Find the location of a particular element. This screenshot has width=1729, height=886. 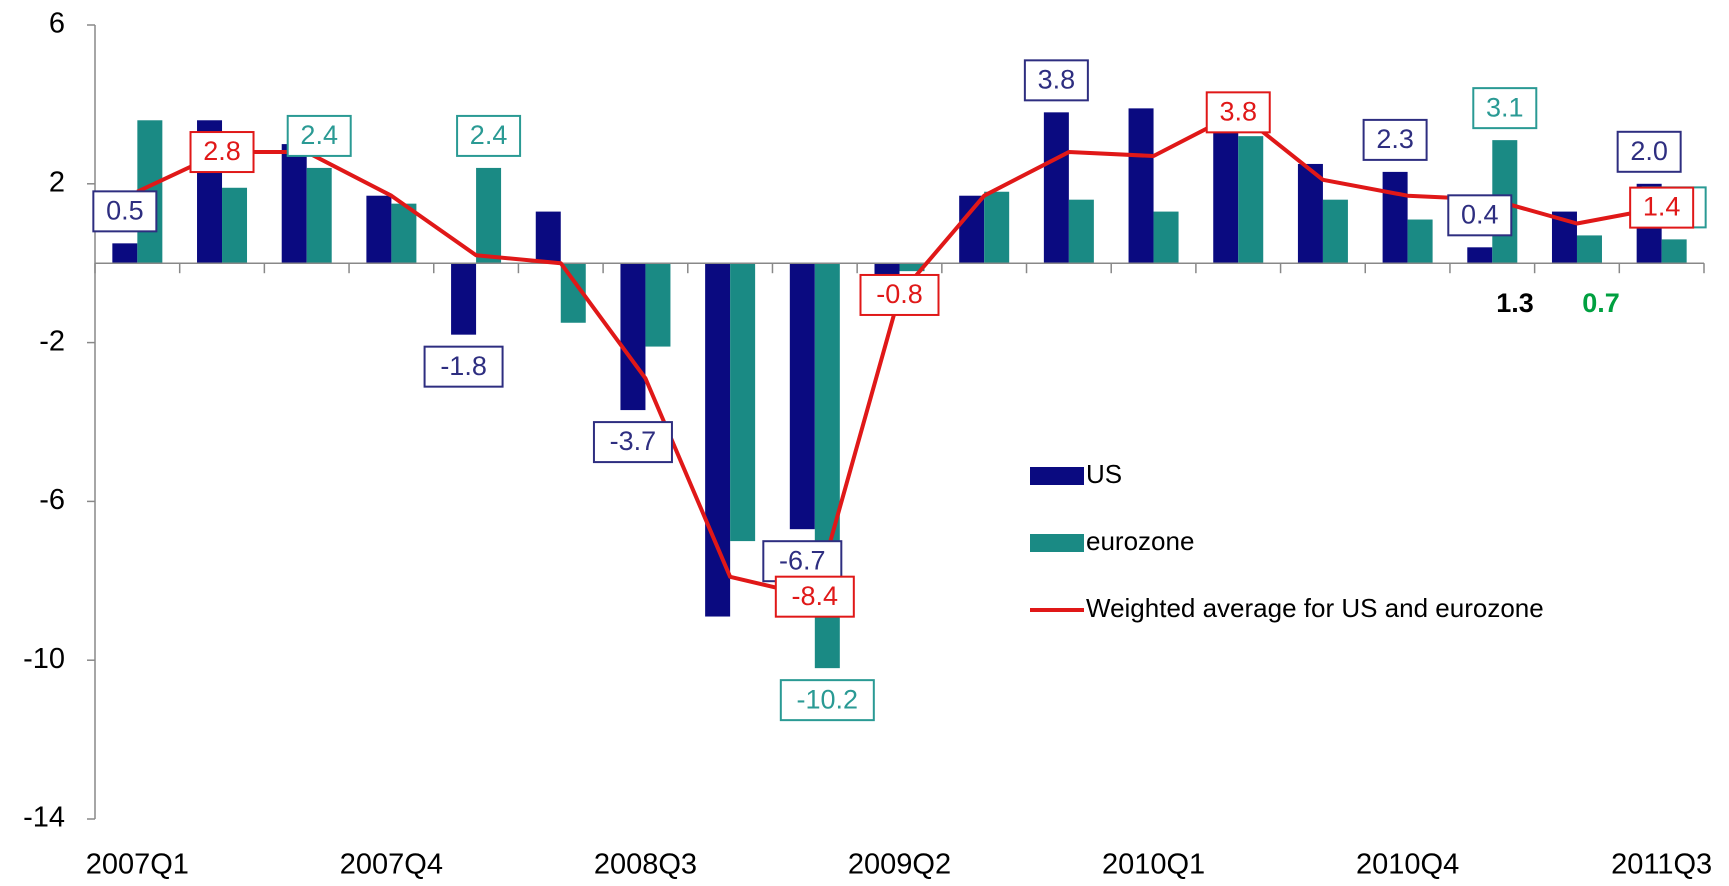

value-label: -3.7 is located at coordinates (633, 441).